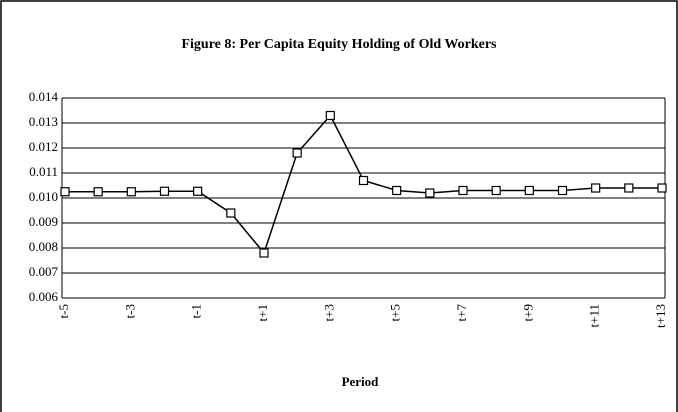 This screenshot has height=412, width=678. Describe the element at coordinates (328, 312) in the screenshot. I see `x-tick-label: t+3` at that location.